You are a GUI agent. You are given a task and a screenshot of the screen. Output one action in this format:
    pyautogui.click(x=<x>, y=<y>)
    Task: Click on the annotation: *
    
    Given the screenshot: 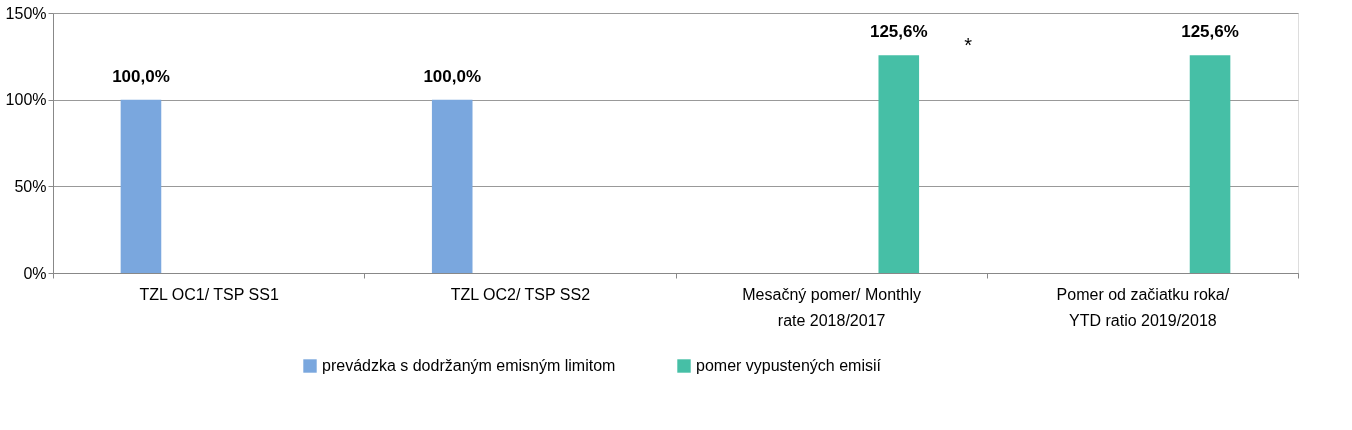 What is the action you would take?
    pyautogui.click(x=968, y=44)
    